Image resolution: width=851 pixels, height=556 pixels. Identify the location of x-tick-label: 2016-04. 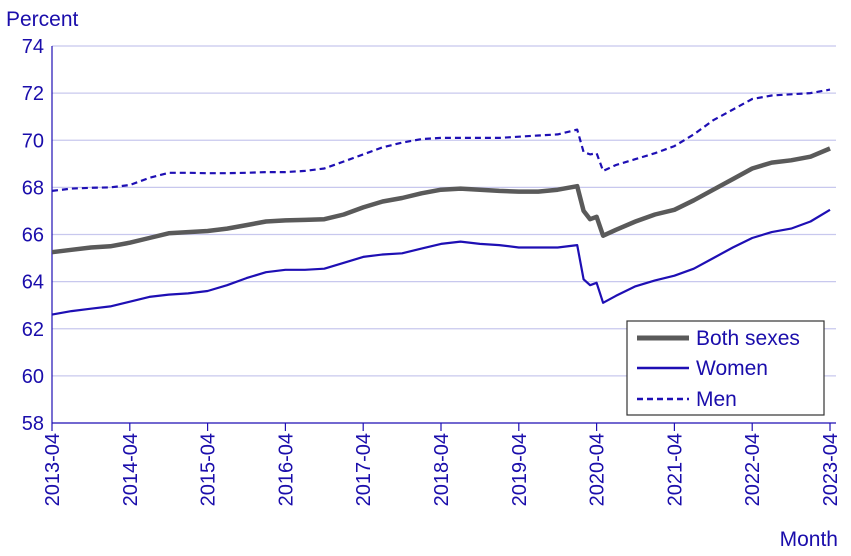
(286, 469).